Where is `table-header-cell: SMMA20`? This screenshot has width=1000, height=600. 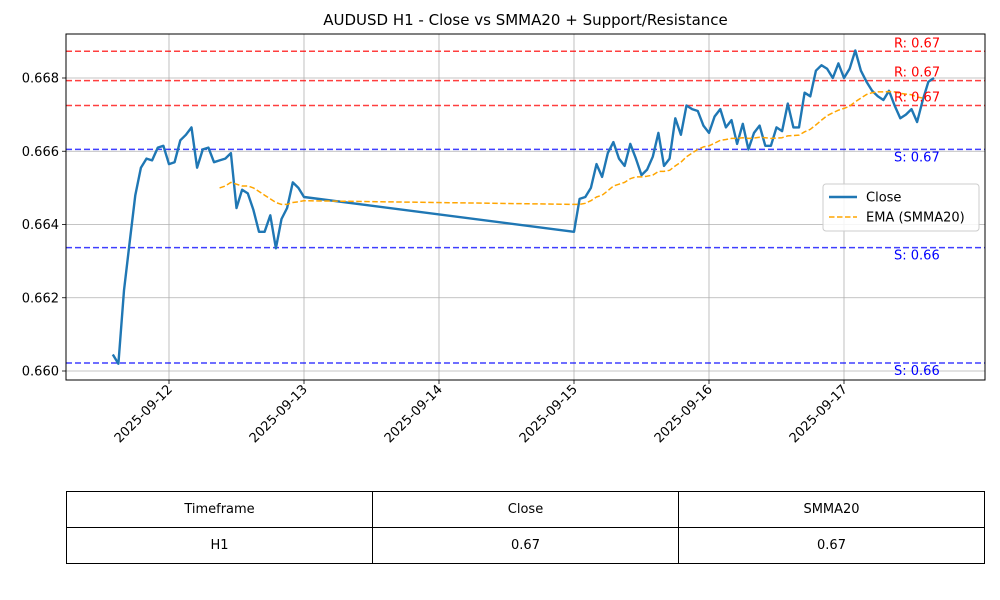
table-header-cell: SMMA20 is located at coordinates (831, 509).